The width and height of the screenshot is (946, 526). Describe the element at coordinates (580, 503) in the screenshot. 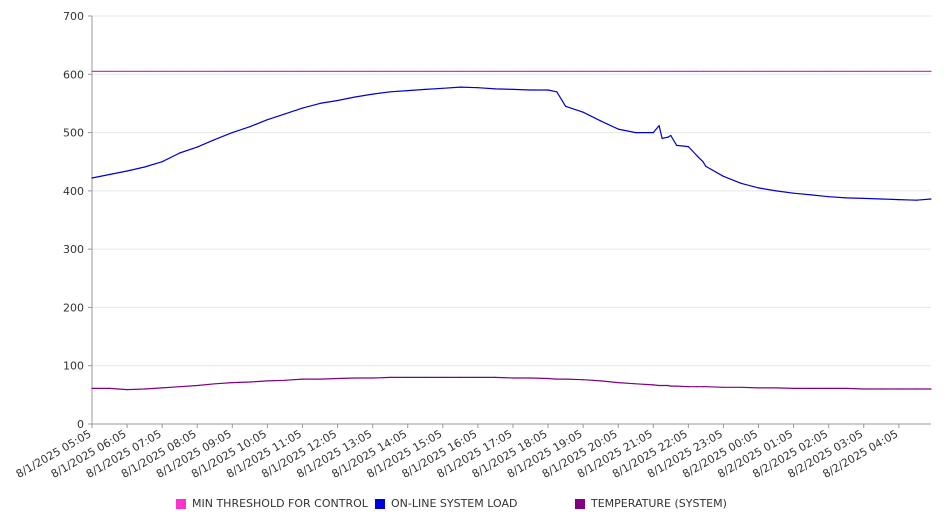

I see `legend-swatch-temperature` at that location.